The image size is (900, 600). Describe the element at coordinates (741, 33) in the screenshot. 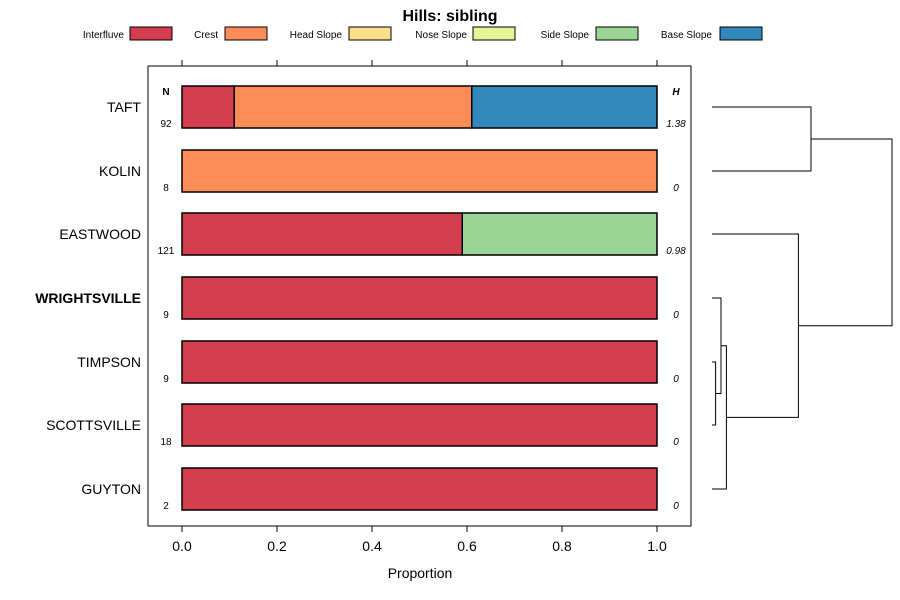

I see `legend-swatch-base-slope` at that location.